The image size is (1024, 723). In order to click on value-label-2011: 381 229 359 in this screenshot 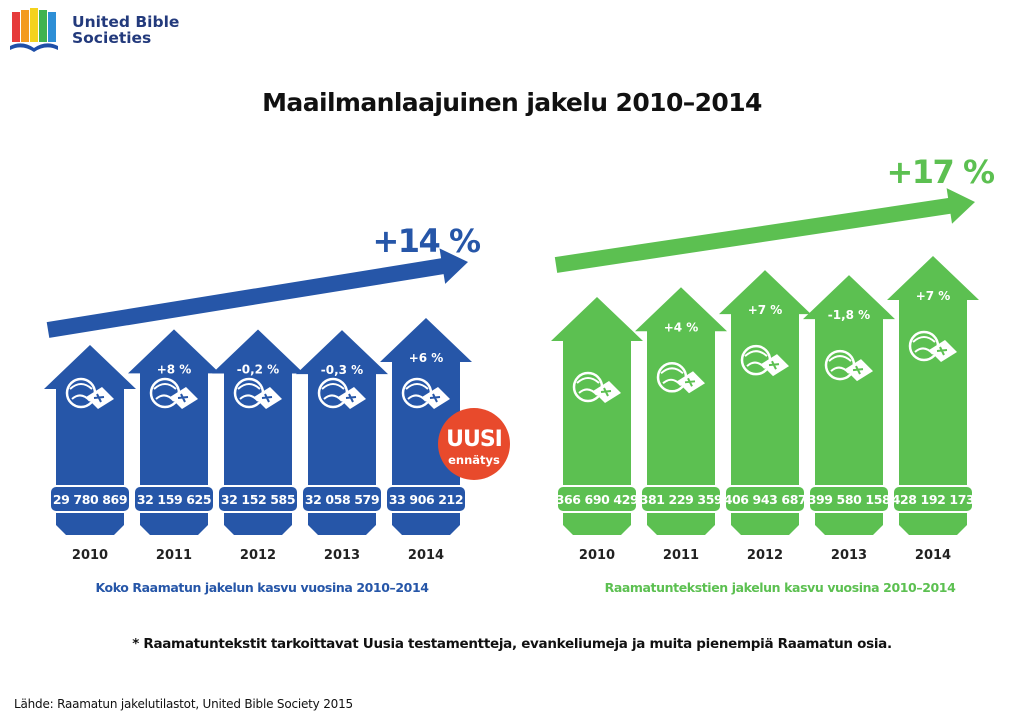, I will do `click(681, 499)`.